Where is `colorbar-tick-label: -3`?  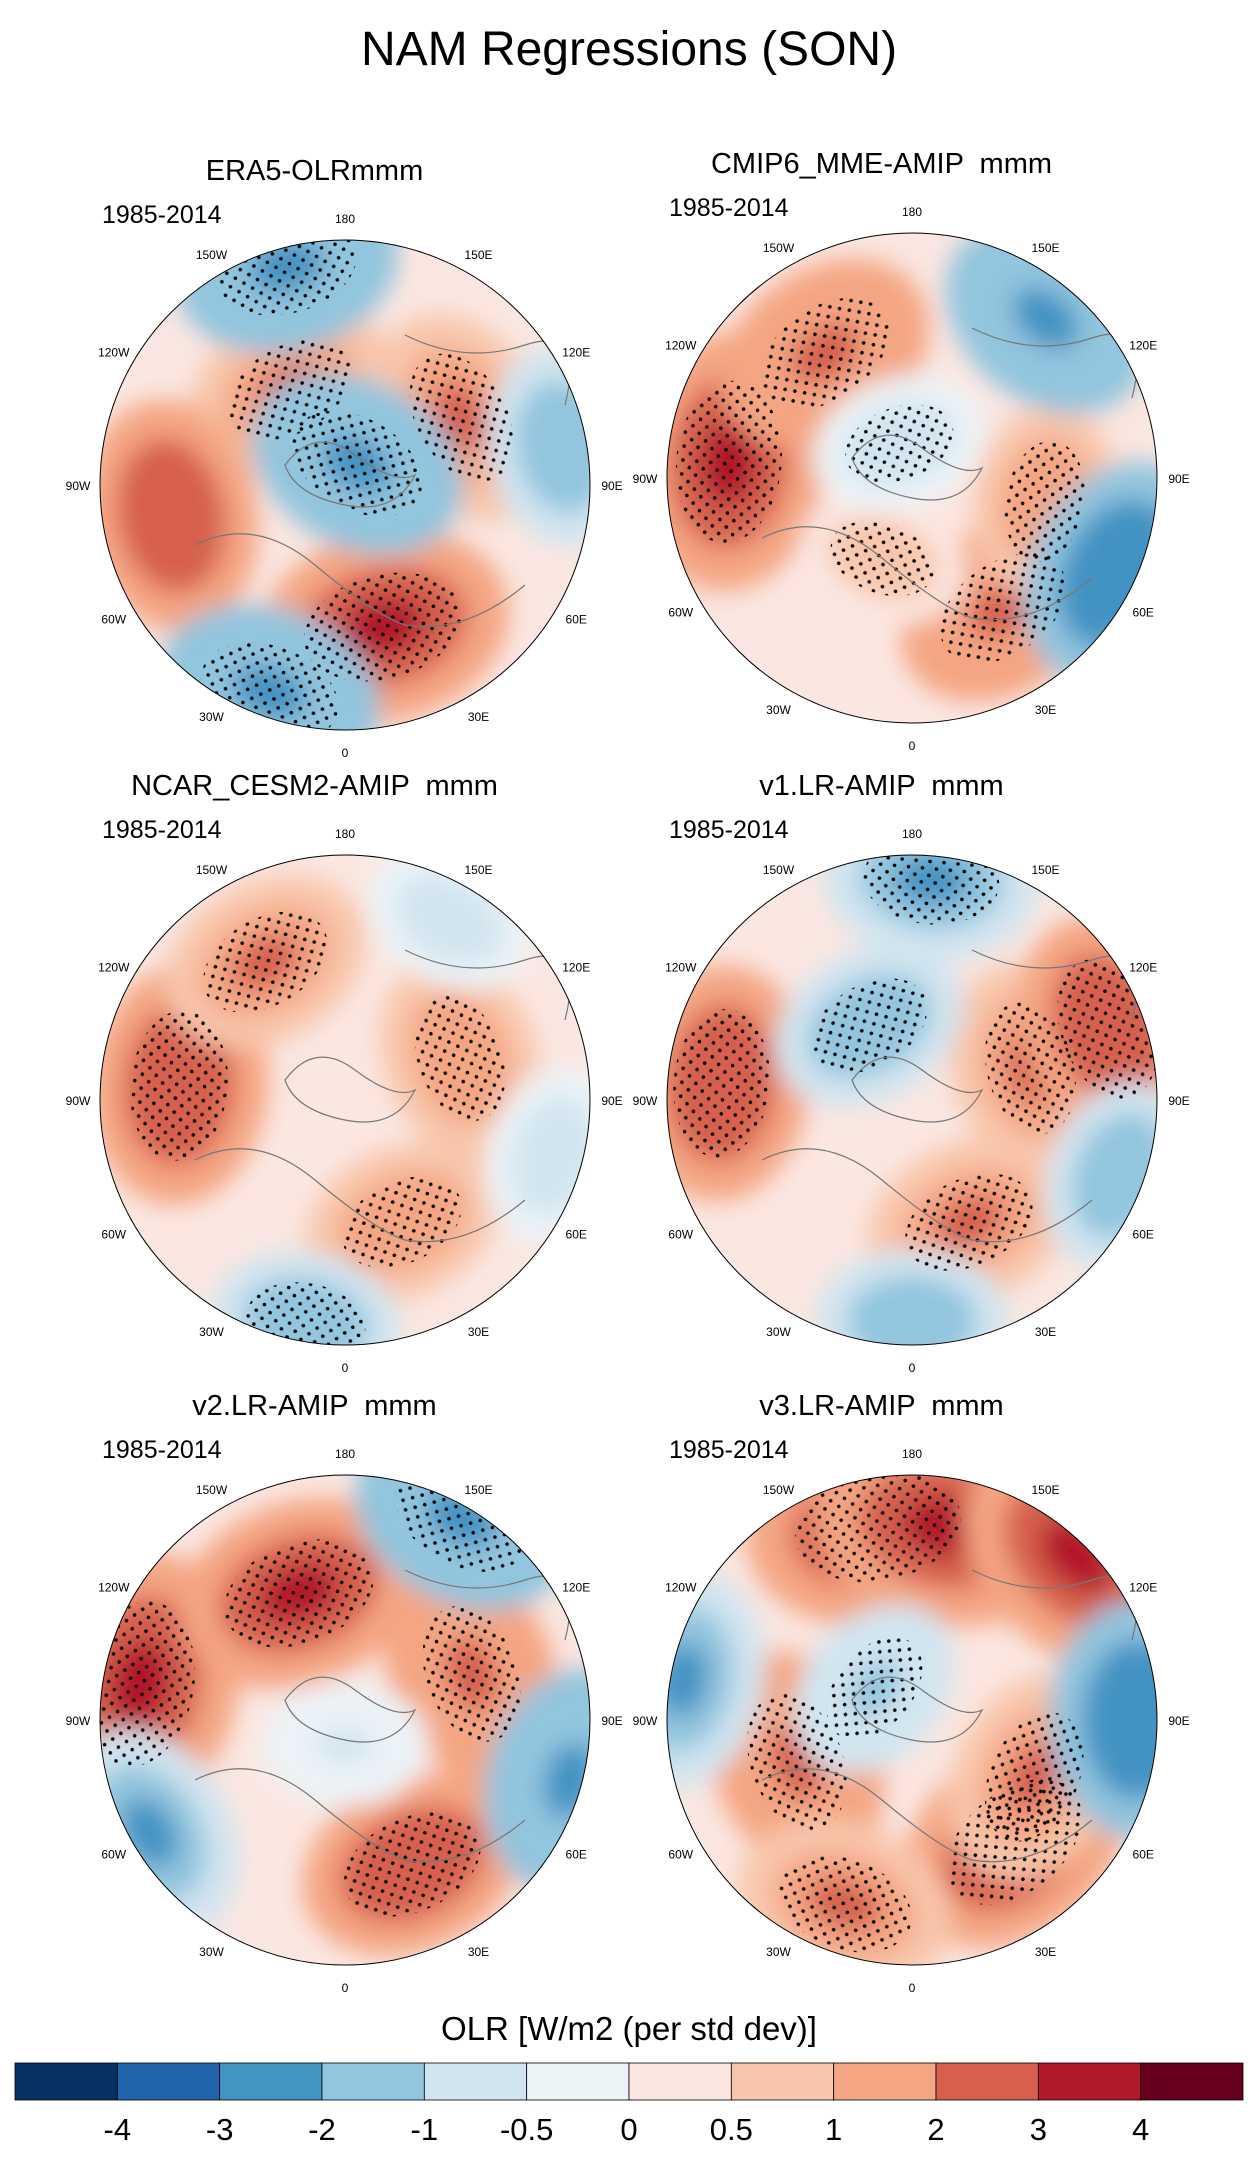
colorbar-tick-label: -3 is located at coordinates (220, 2129).